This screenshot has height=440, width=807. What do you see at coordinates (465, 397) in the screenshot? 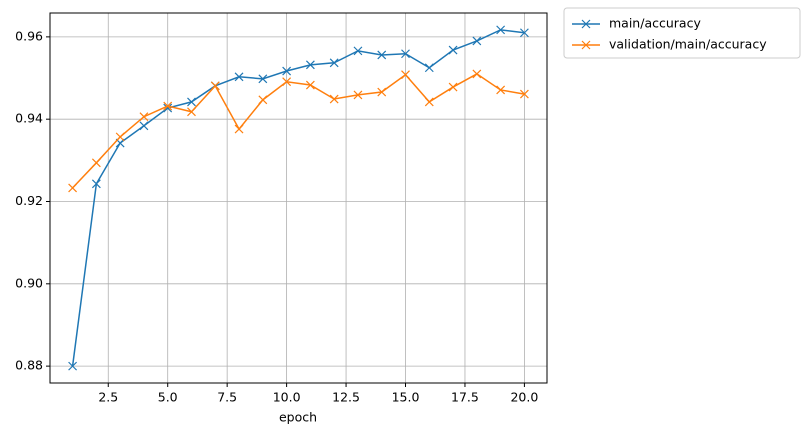
I see `x-tick-label: 17.5` at bounding box center [465, 397].